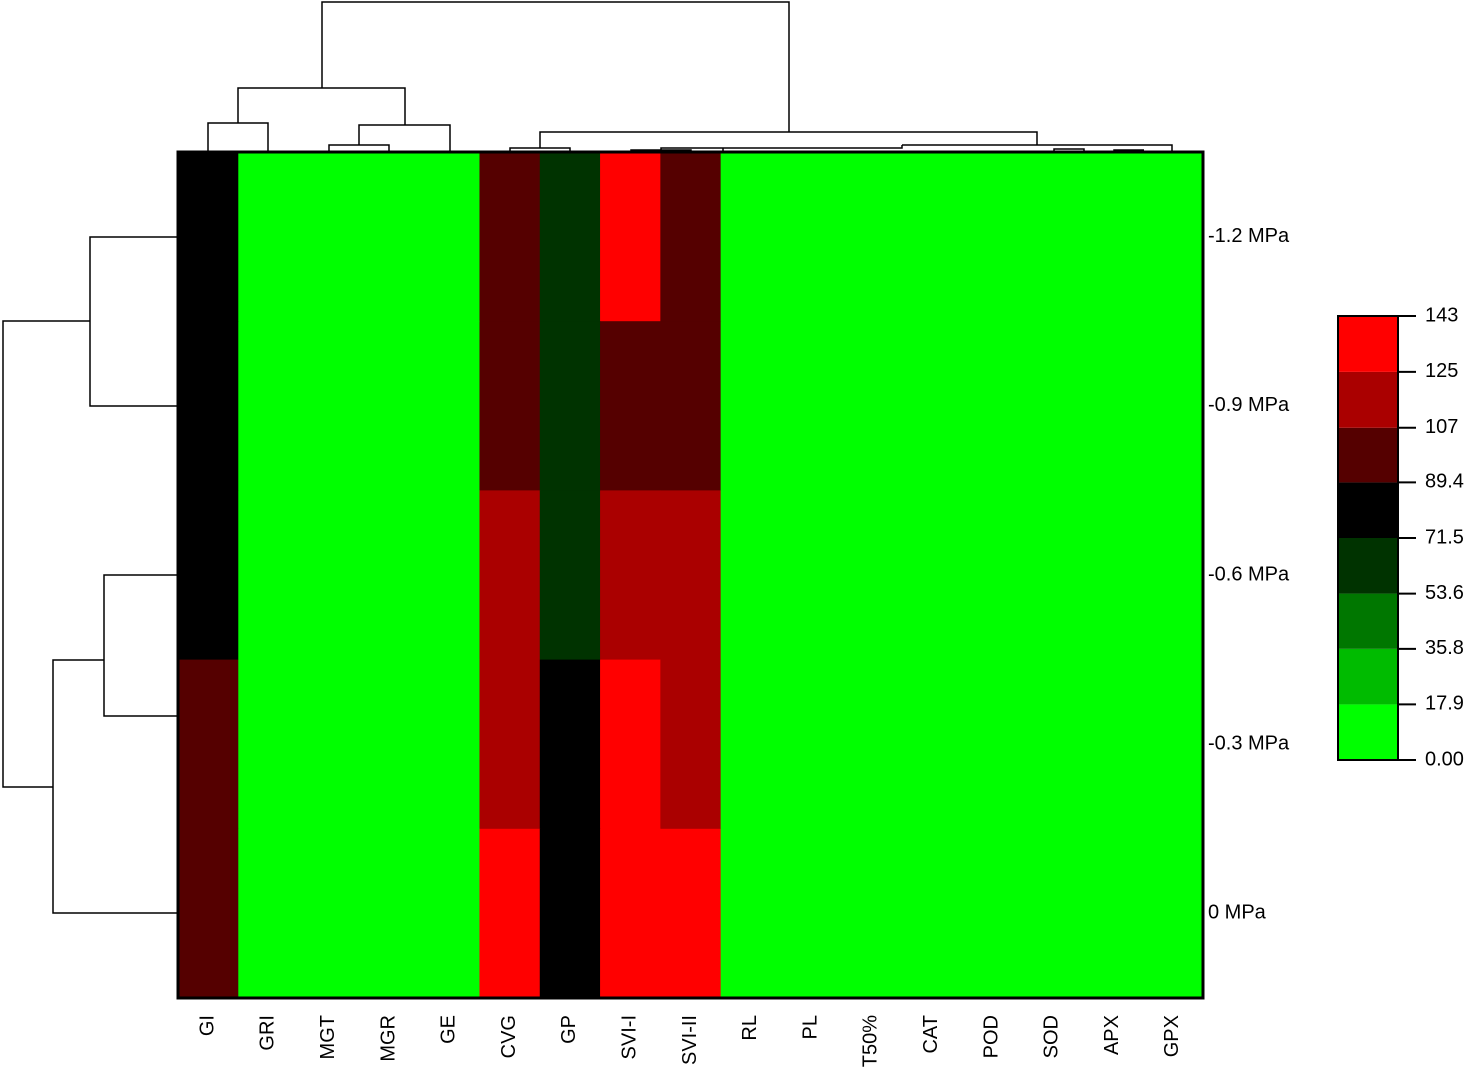  Describe the element at coordinates (1444, 482) in the screenshot. I see `colorbar-tick-label: 89.4` at that location.